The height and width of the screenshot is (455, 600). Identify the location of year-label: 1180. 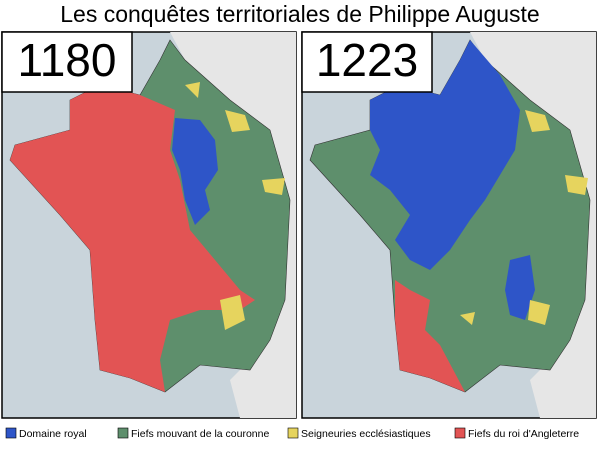
(67, 60).